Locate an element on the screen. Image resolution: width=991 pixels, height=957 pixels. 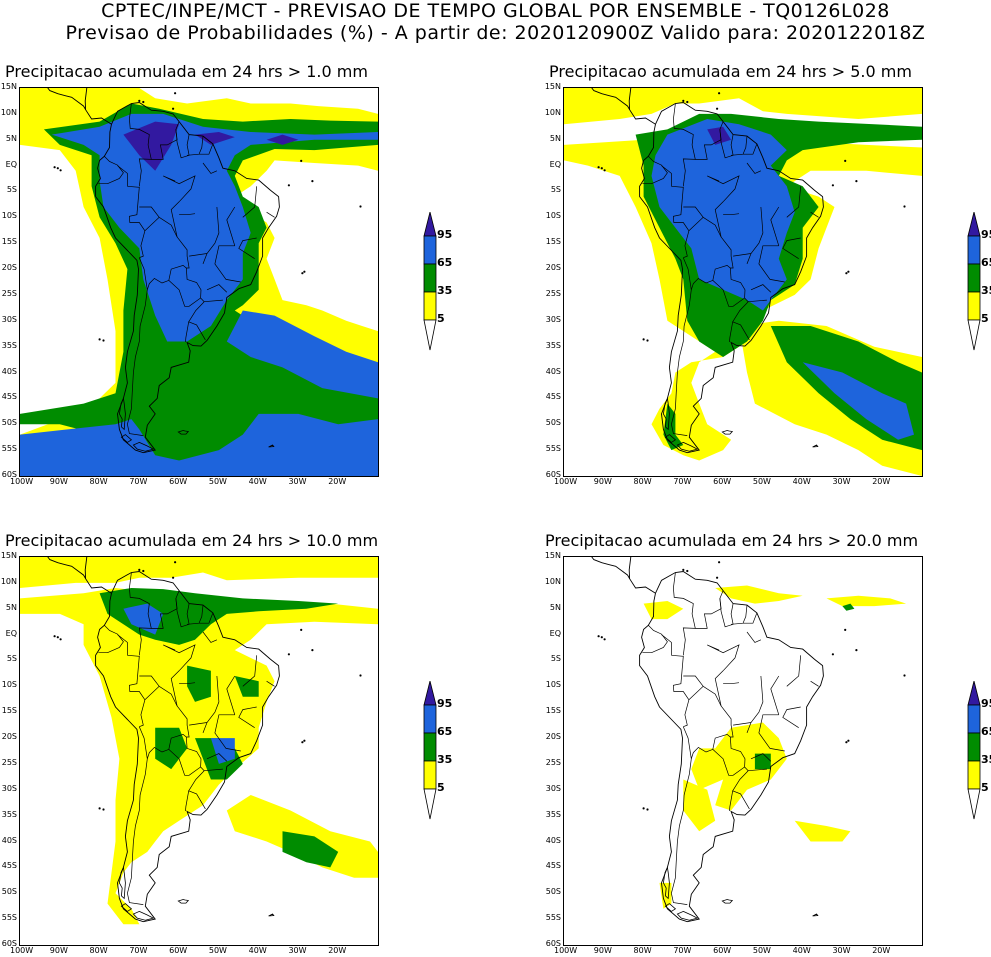
lat-label: 40S is located at coordinates (9, 840).